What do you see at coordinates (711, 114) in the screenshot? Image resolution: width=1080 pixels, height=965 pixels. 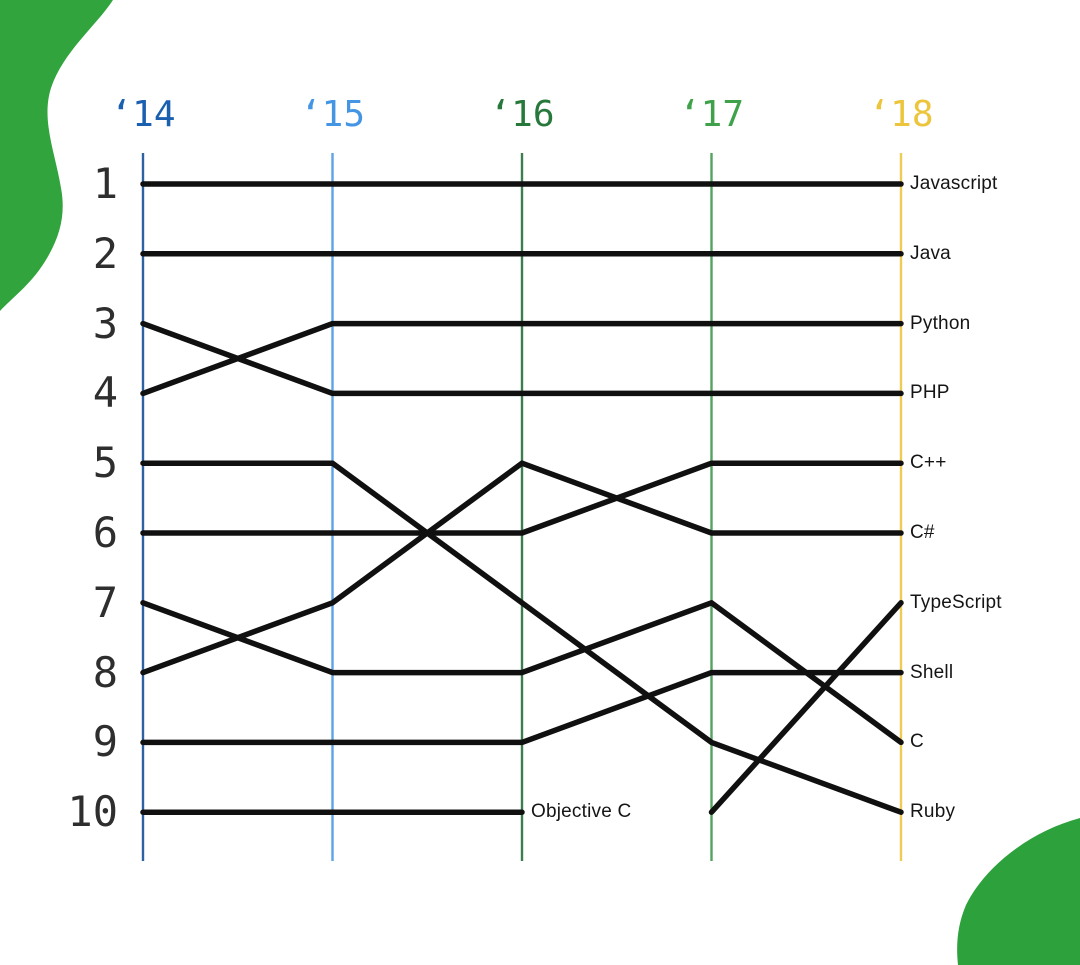 I see `year-label-17: ‘17` at bounding box center [711, 114].